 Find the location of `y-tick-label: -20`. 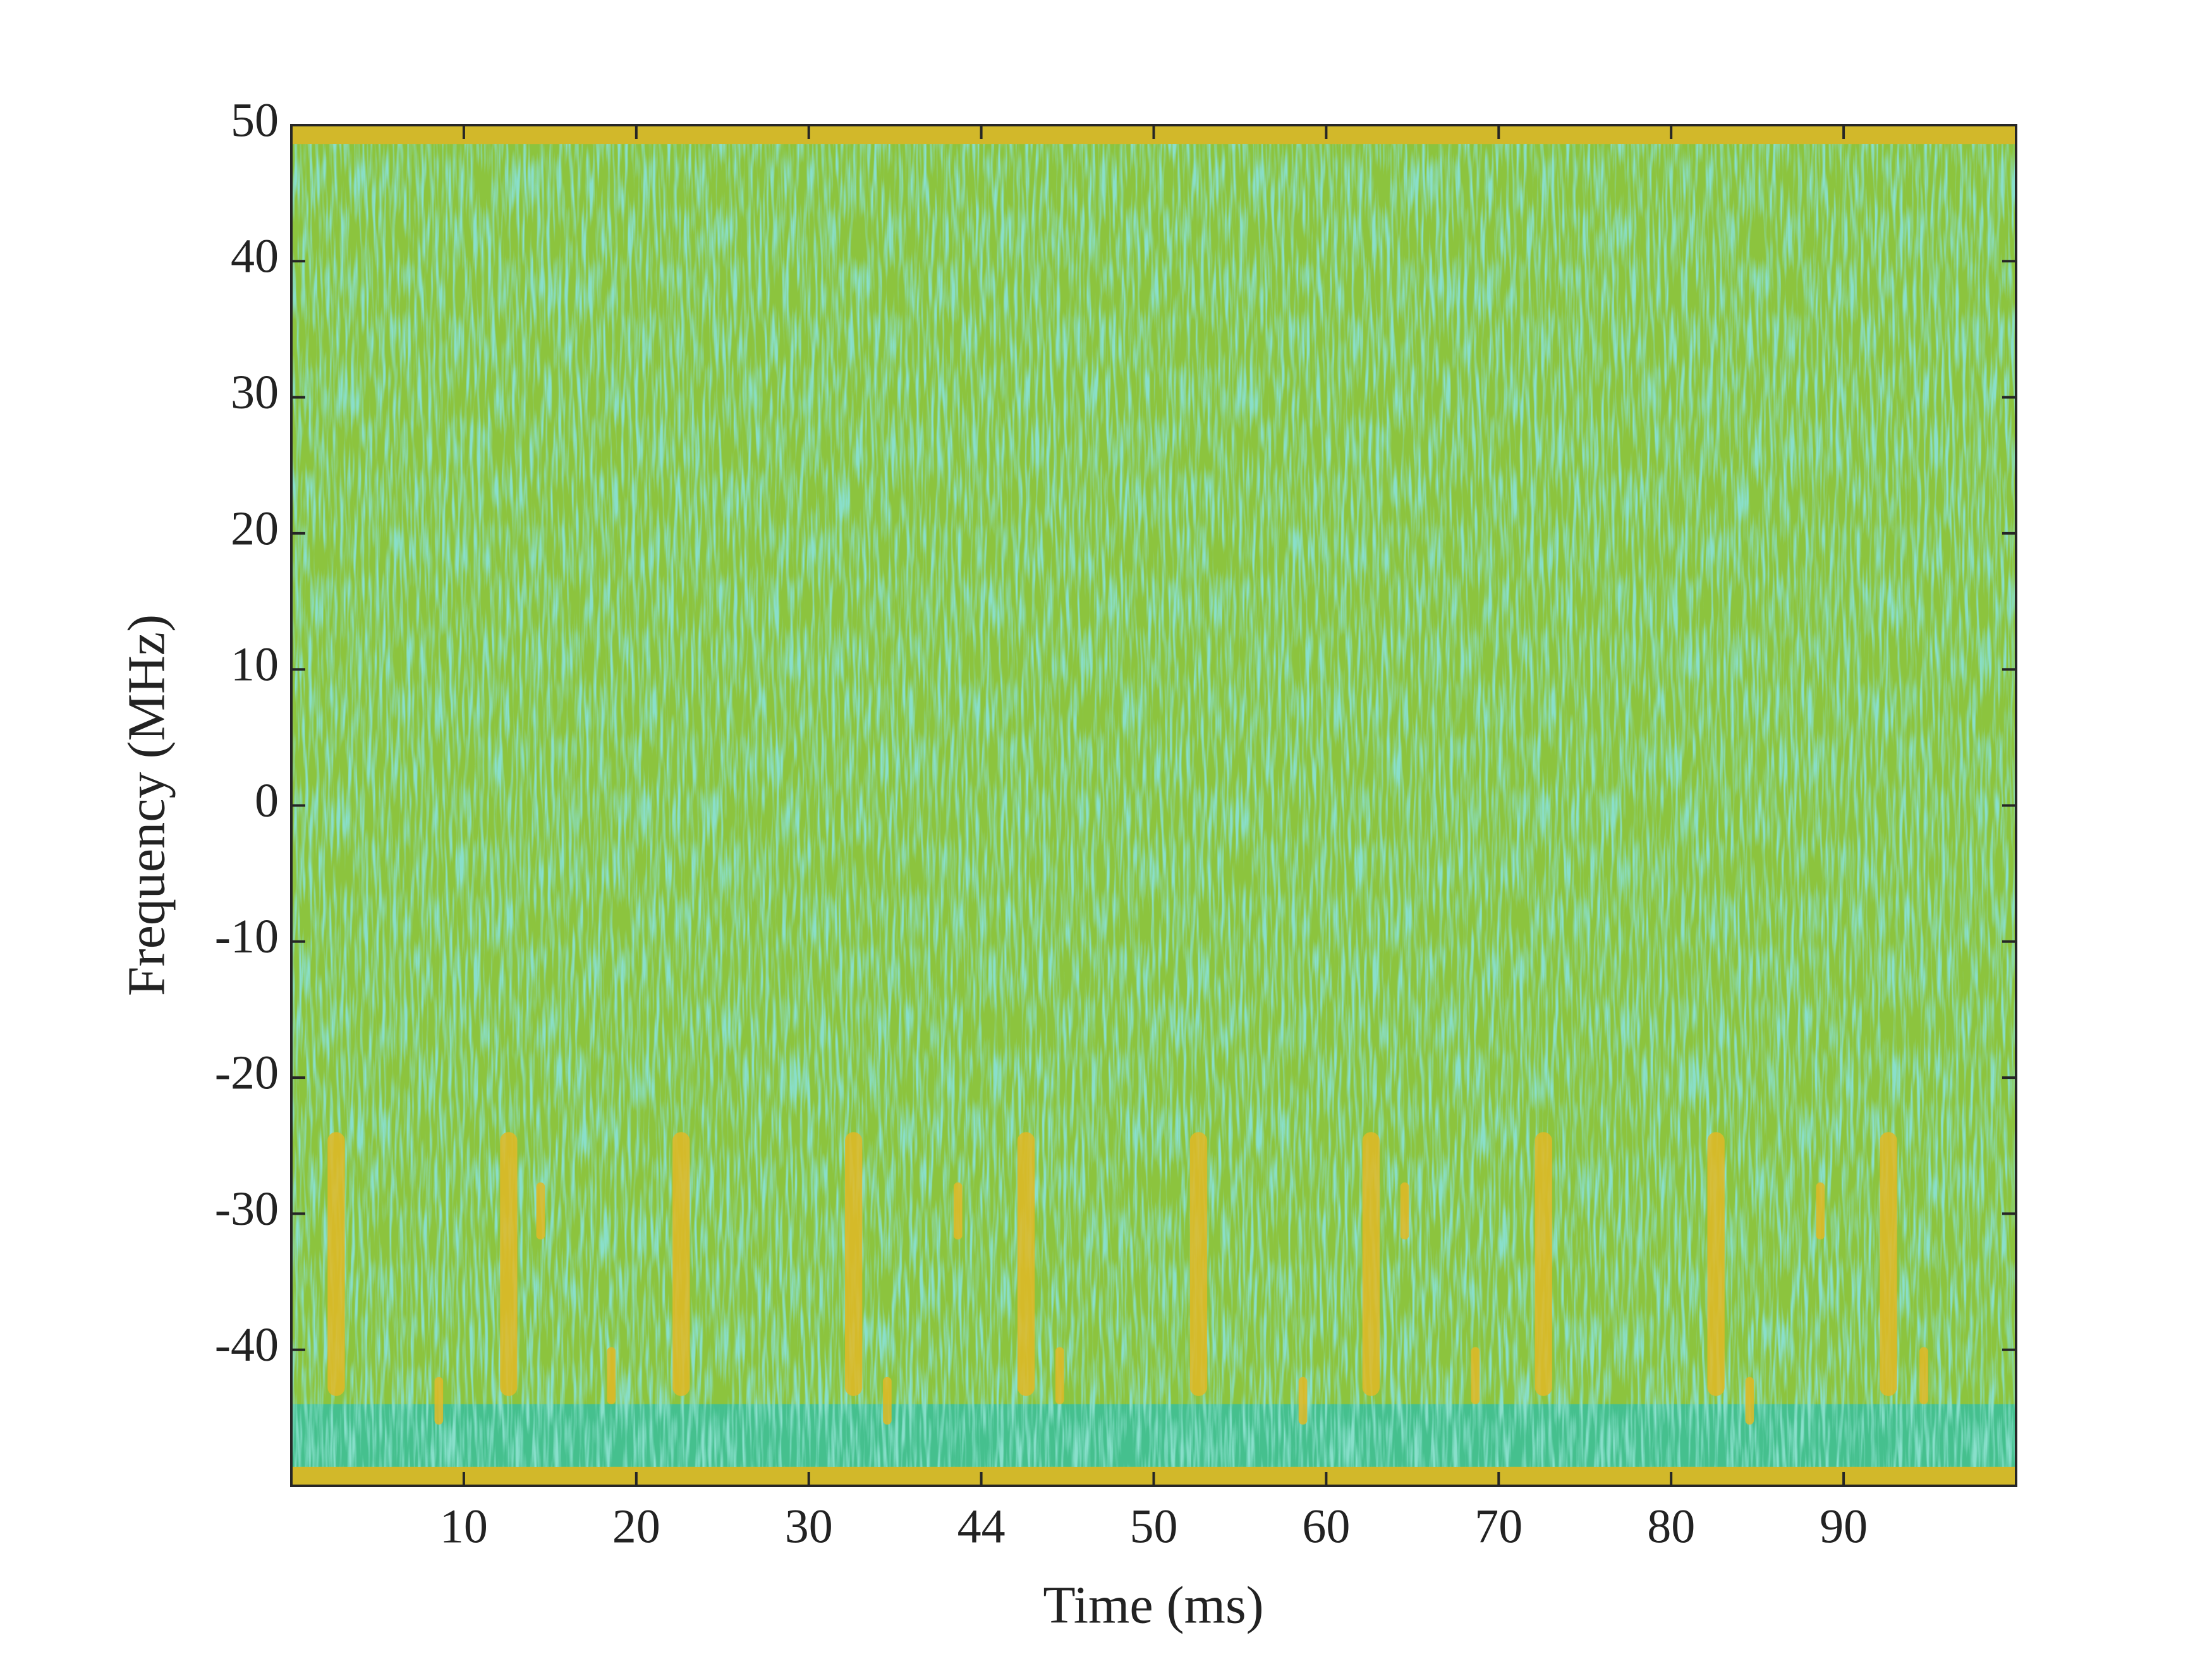

y-tick-label: -20 is located at coordinates (247, 1073).